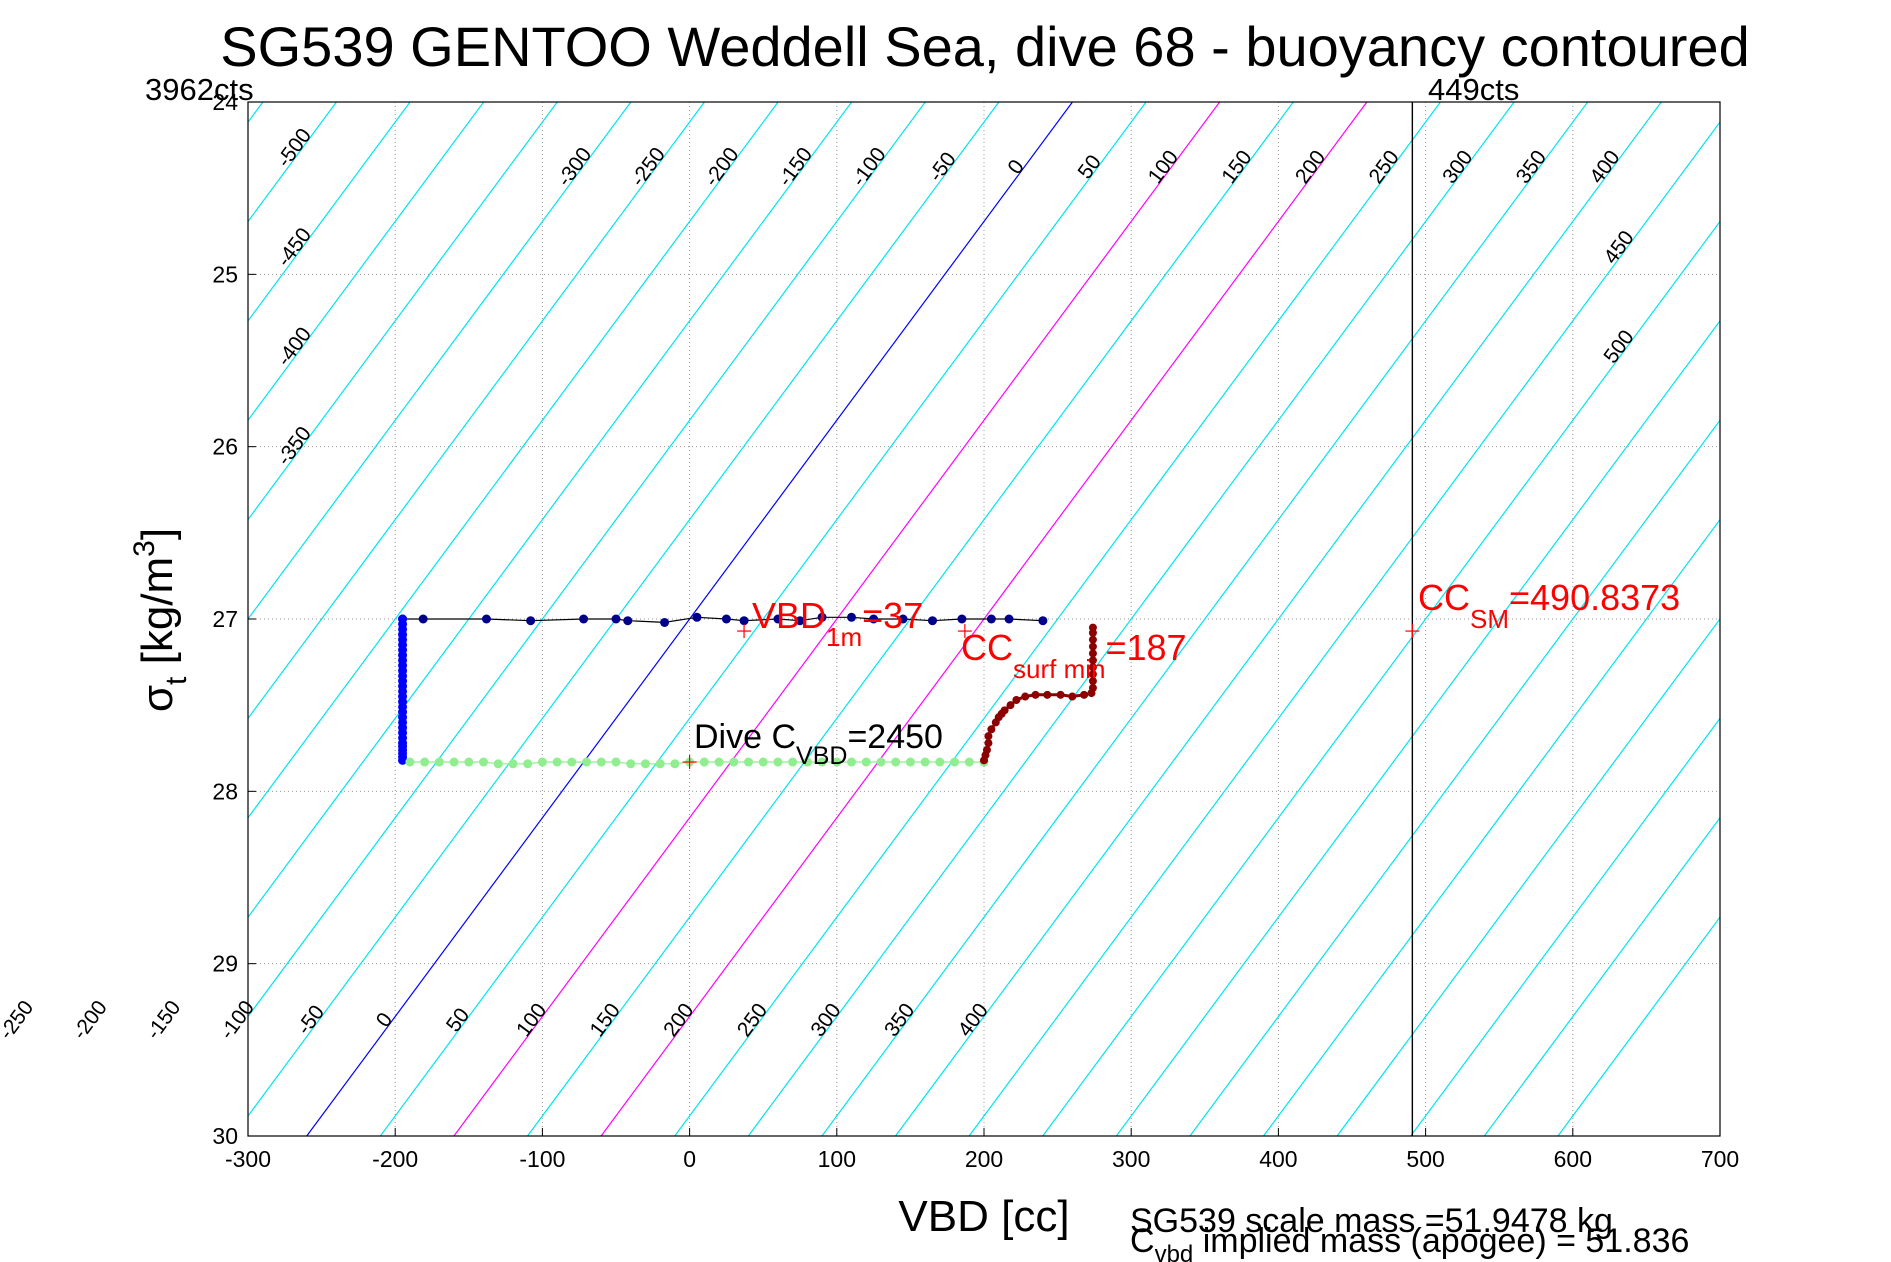  Describe the element at coordinates (1573, 1159) in the screenshot. I see `x-tick-label: 600` at that location.